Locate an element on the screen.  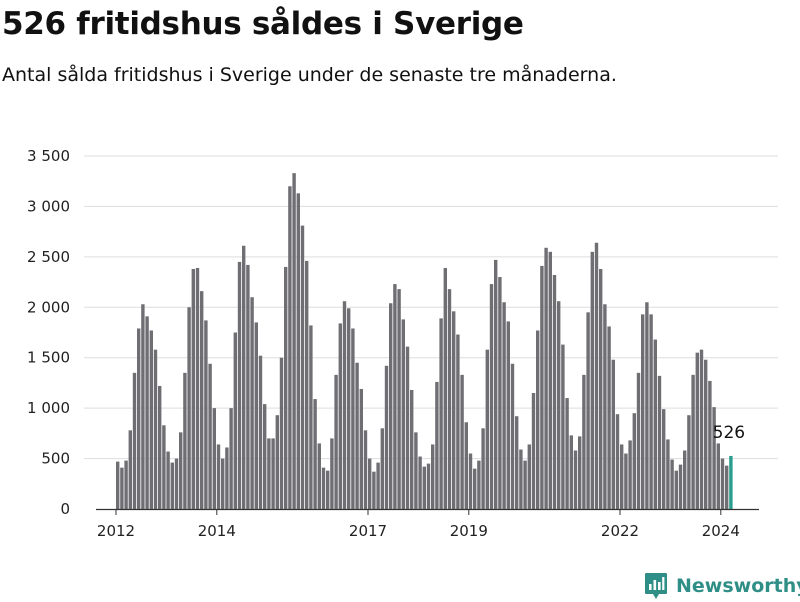
y-tick-label: 3 500 is located at coordinates (48, 156).